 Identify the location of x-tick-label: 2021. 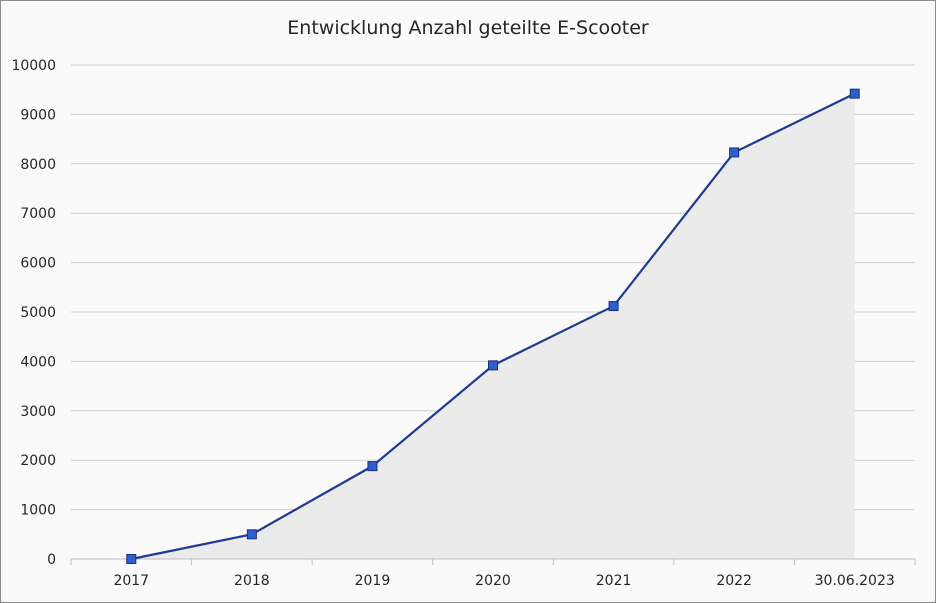
(614, 581).